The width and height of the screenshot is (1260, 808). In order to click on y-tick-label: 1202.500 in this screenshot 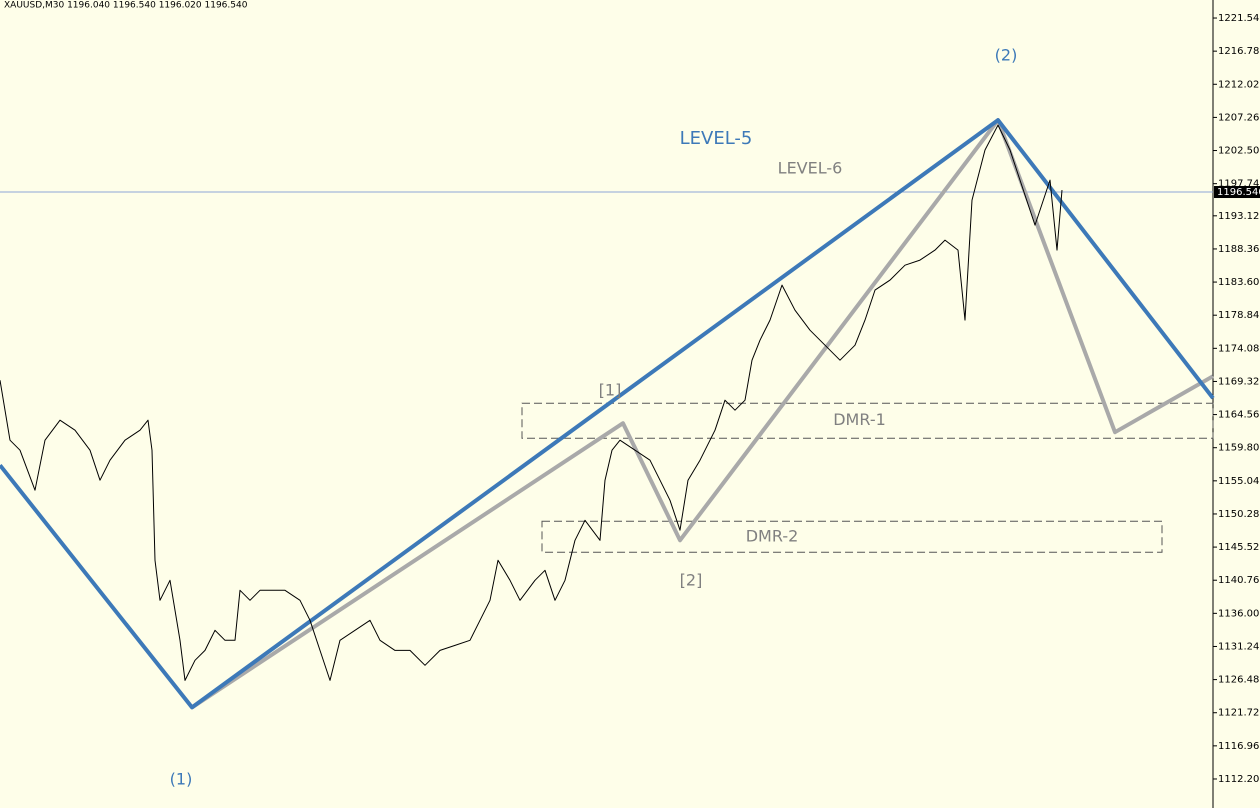, I will do `click(1239, 151)`.